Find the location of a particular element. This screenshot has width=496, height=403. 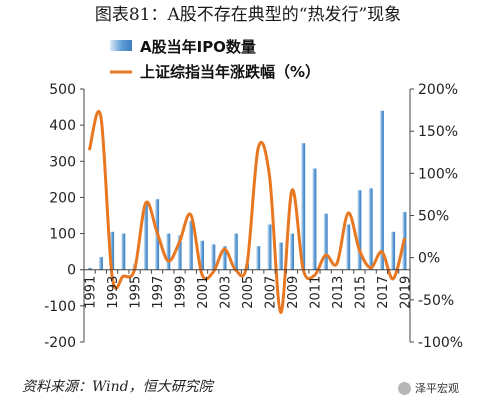

source-note: 资料来源：Wind，恒大研究院 is located at coordinates (117, 387).